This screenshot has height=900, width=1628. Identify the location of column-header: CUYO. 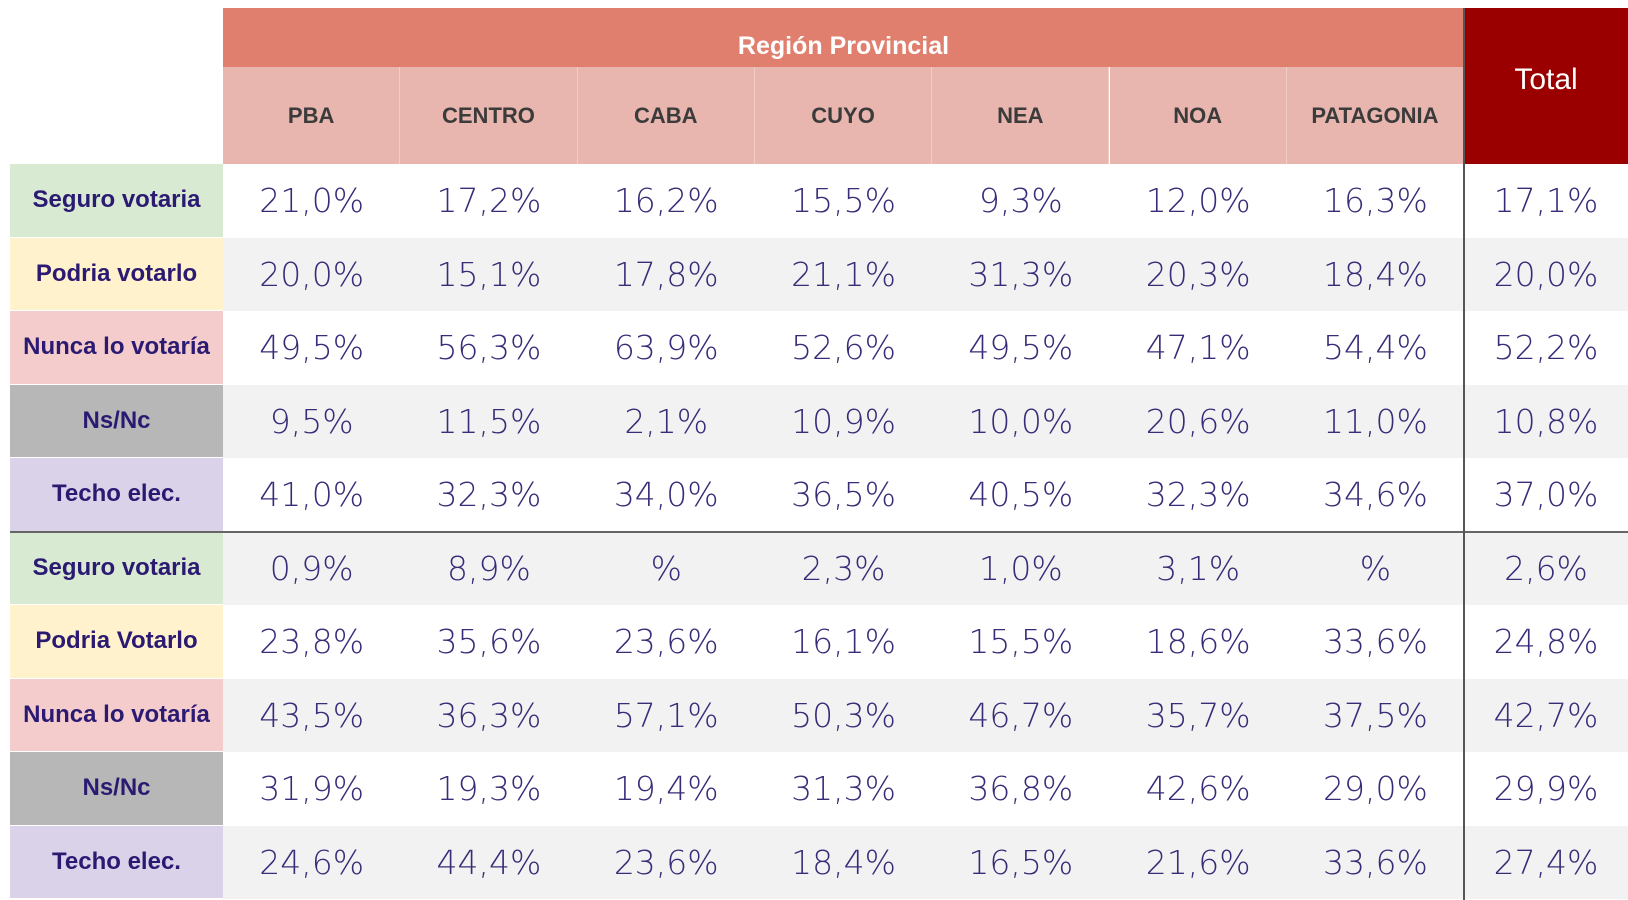
(843, 115).